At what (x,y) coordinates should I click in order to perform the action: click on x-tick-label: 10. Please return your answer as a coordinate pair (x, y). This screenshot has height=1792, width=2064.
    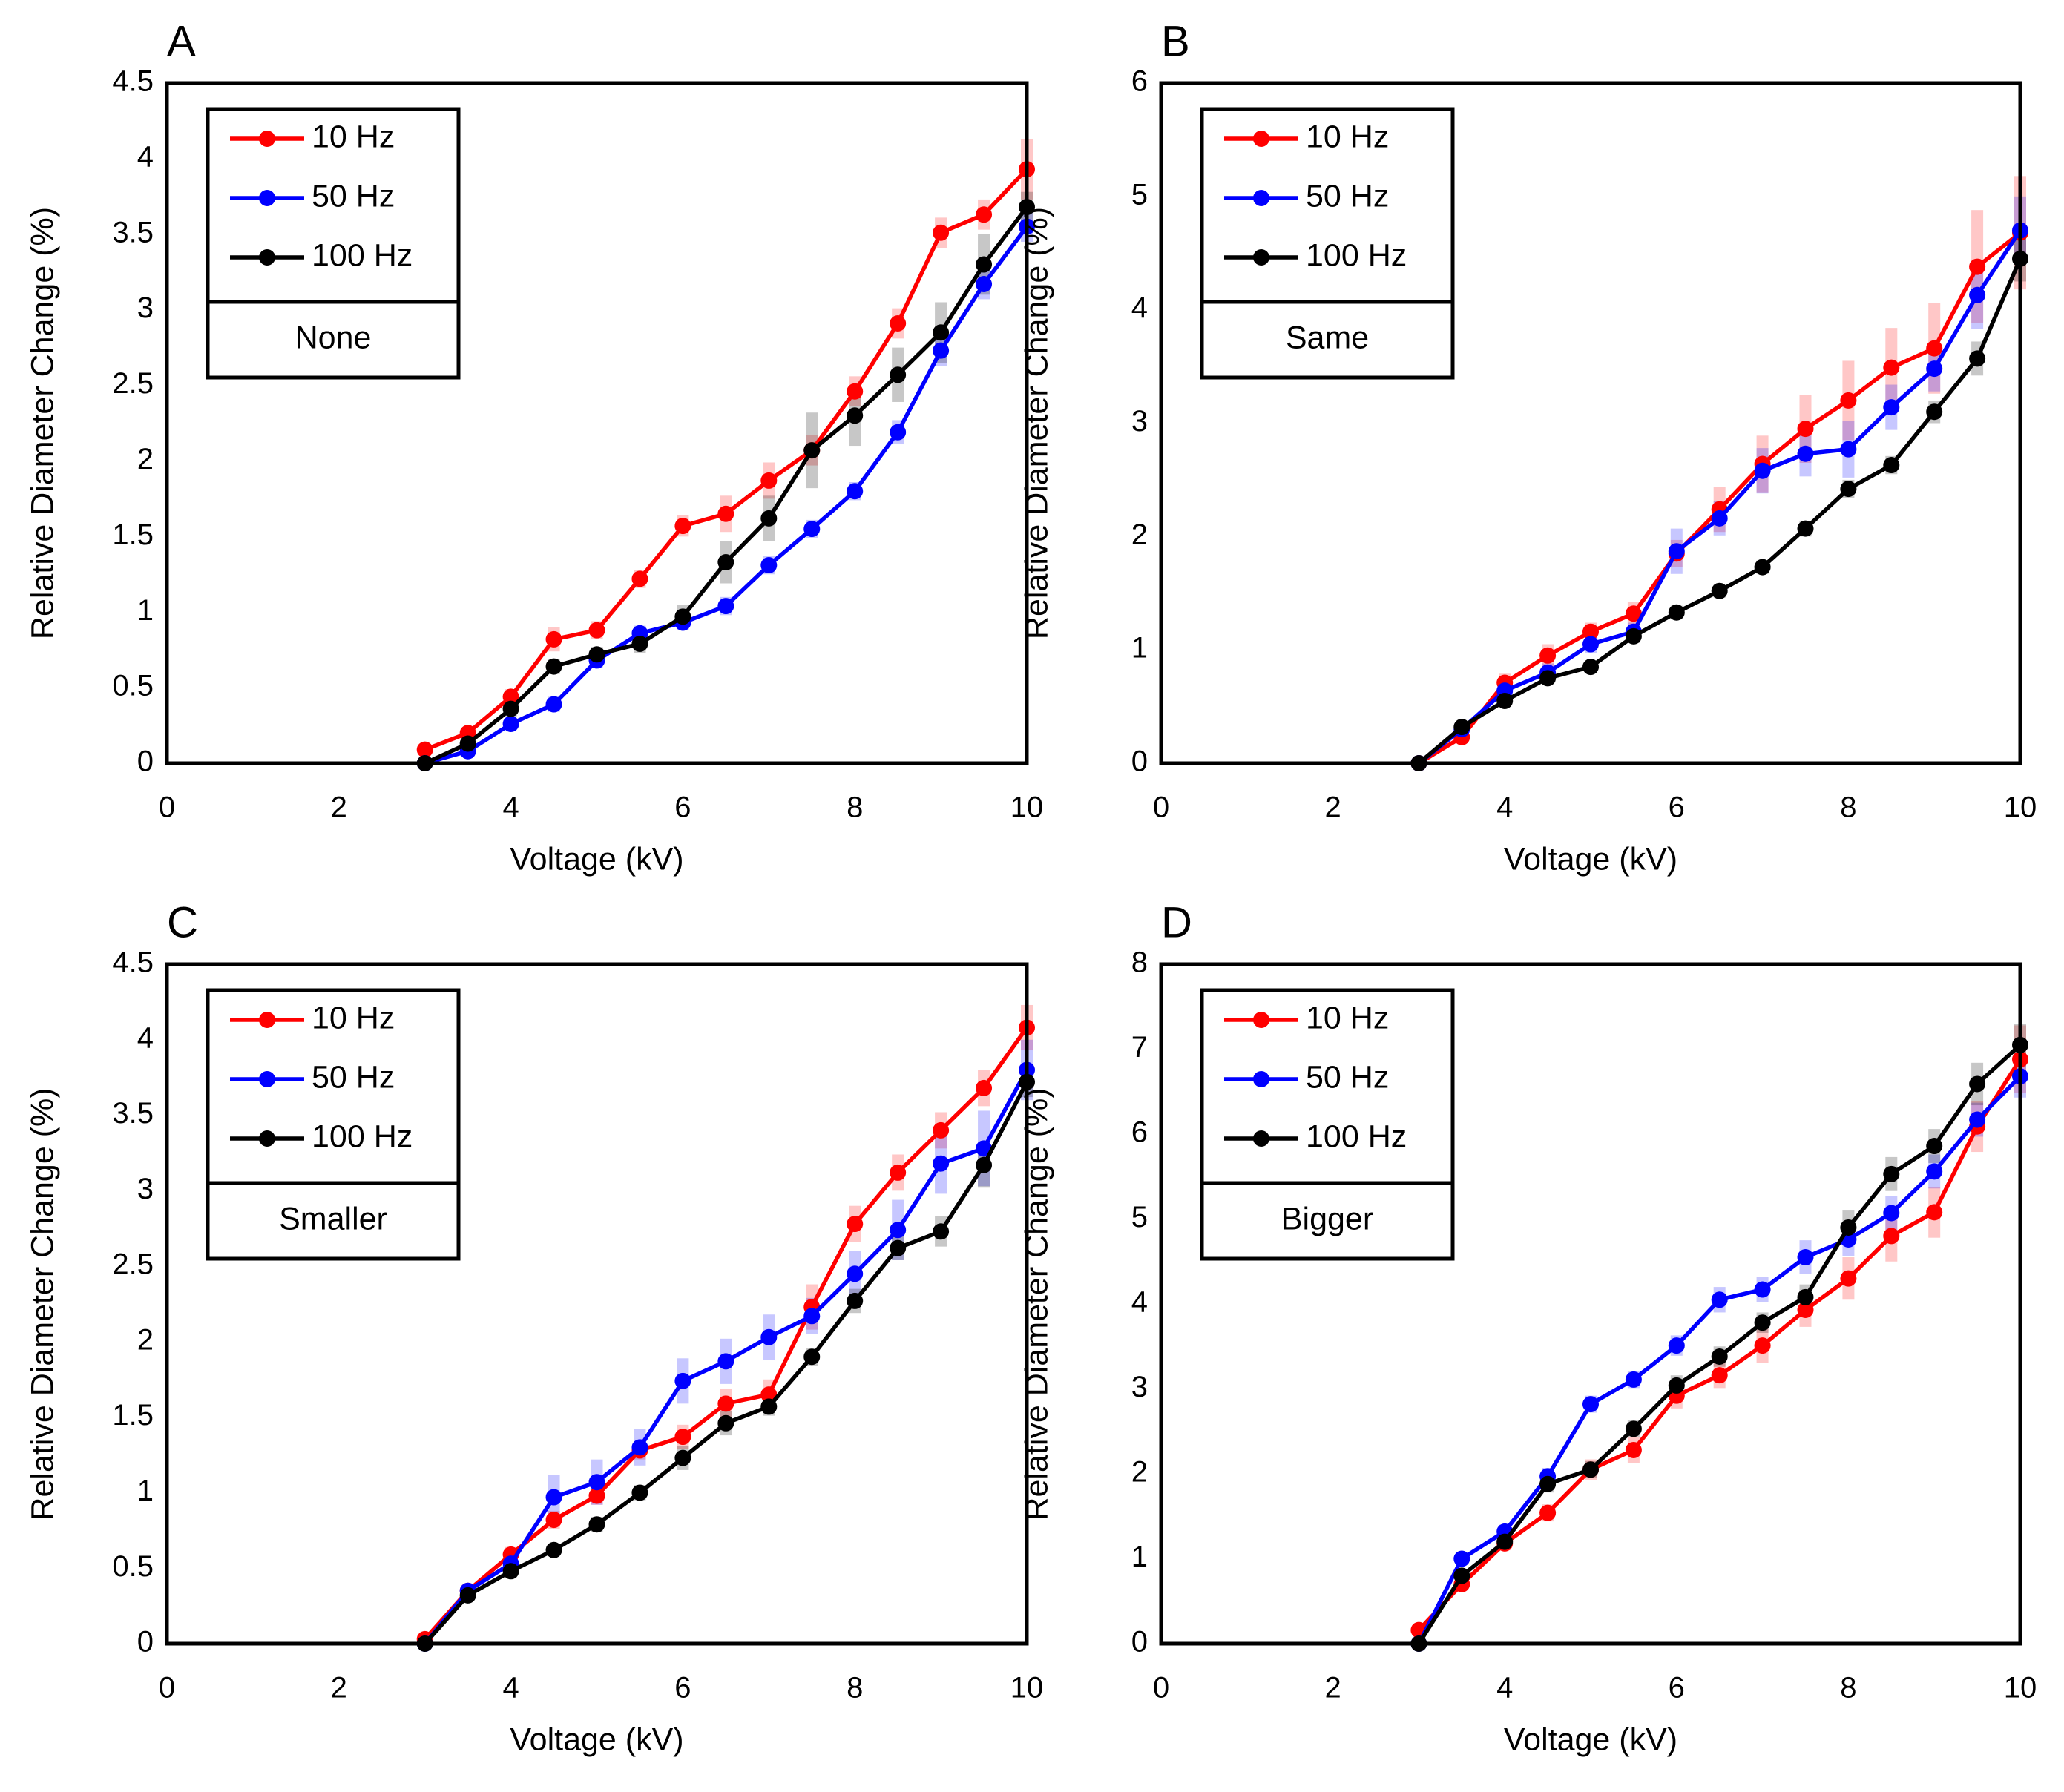
    Looking at the image, I should click on (2020, 808).